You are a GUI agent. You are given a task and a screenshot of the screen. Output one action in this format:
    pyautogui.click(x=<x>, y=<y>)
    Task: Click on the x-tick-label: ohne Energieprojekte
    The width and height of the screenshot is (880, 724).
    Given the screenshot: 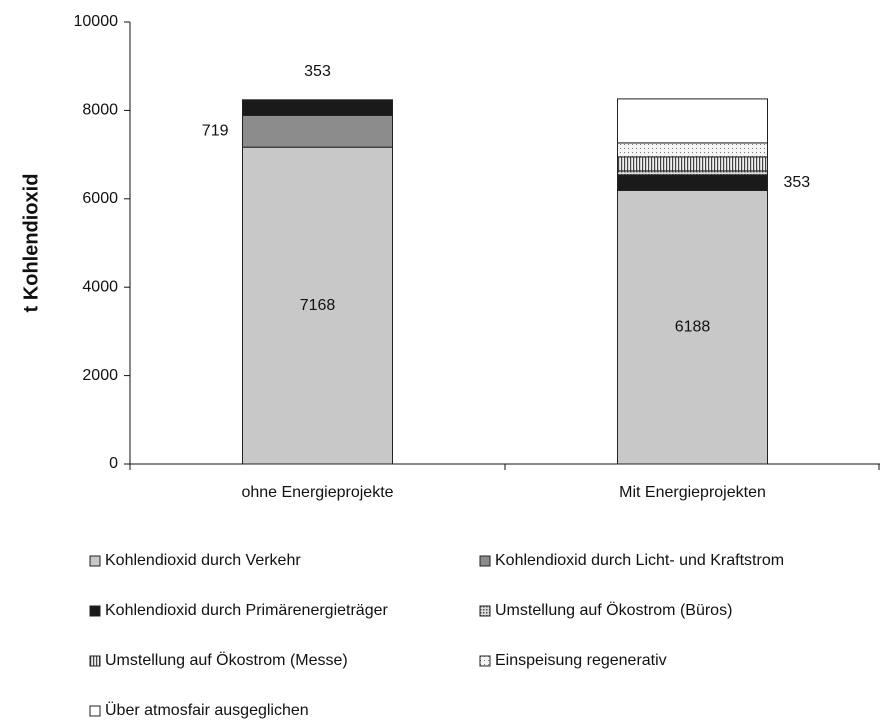 What is the action you would take?
    pyautogui.click(x=317, y=492)
    